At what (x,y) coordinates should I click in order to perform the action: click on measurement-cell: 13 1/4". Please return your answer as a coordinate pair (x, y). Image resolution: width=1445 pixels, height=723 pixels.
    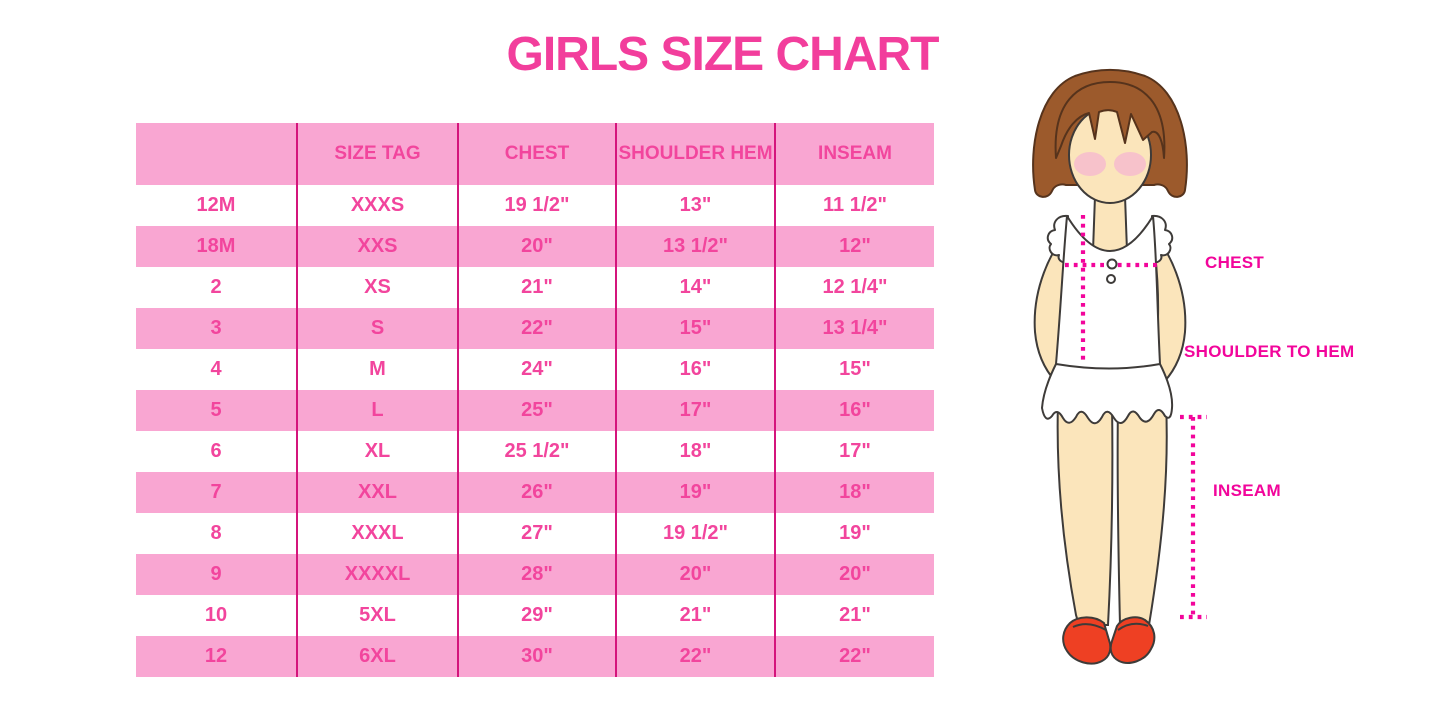
    Looking at the image, I should click on (854, 328).